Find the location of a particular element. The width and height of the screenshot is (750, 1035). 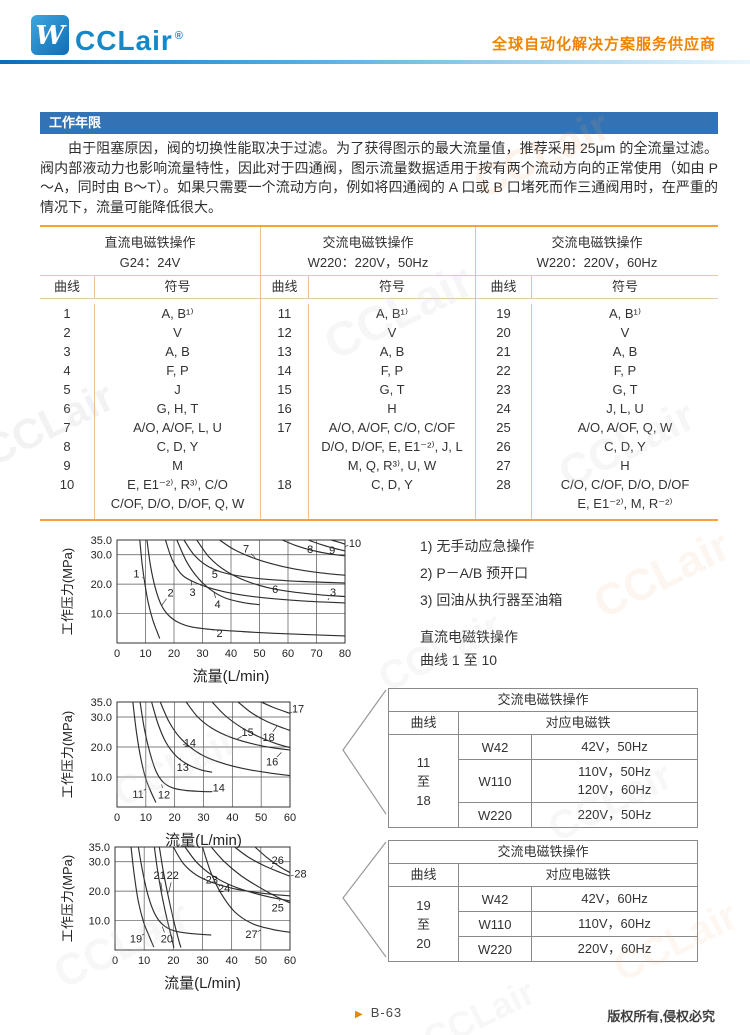

symbol-line: F, P is located at coordinates (625, 370).